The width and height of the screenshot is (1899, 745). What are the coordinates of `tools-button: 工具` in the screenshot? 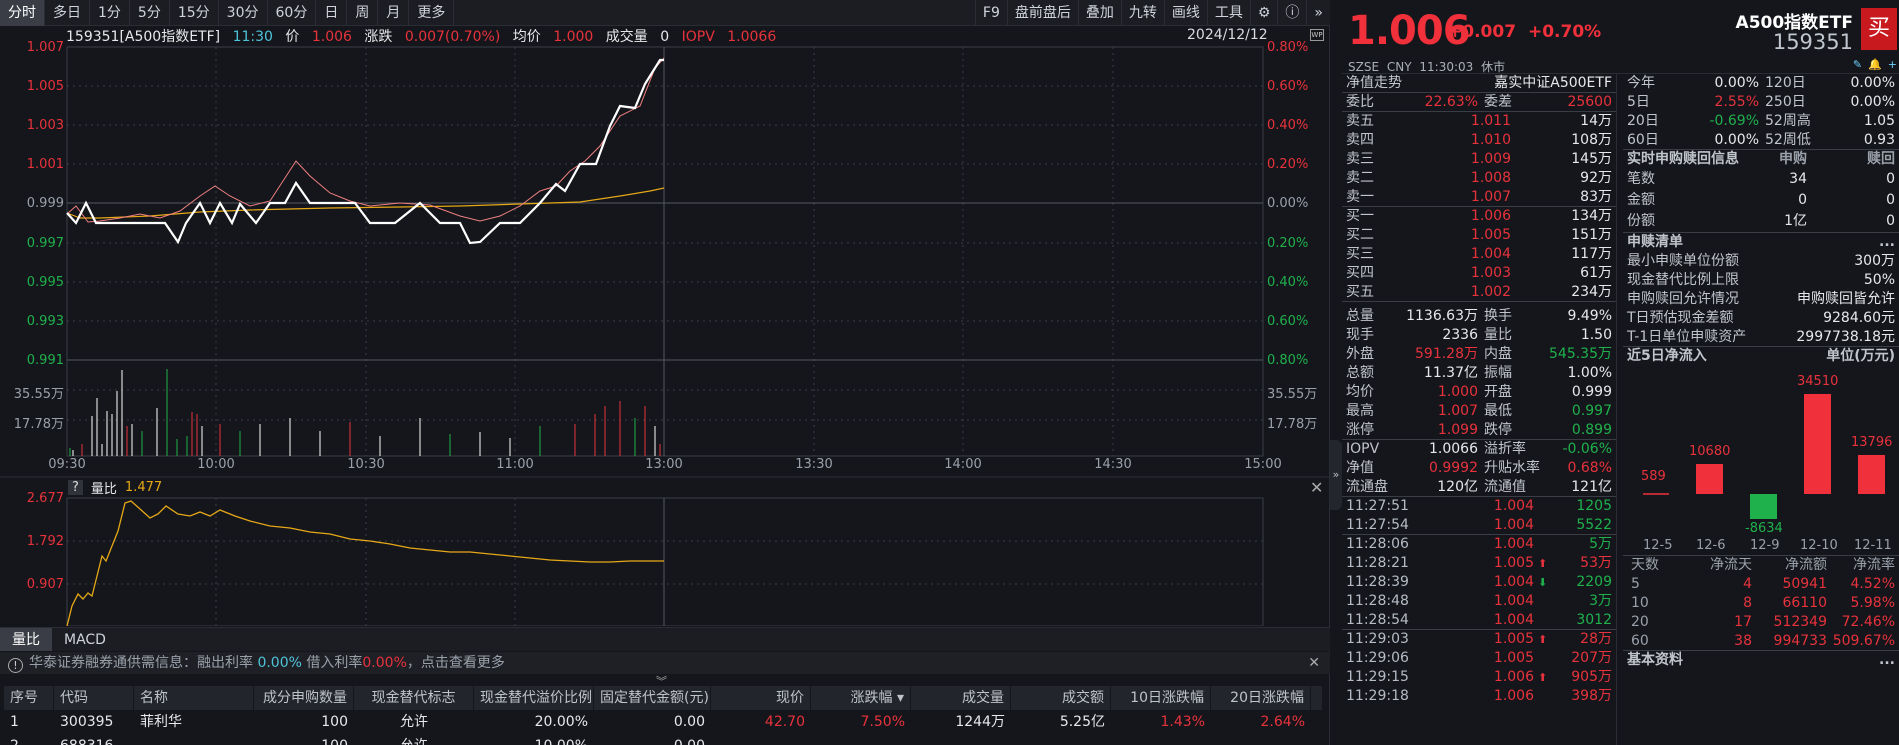 It's located at (1228, 13).